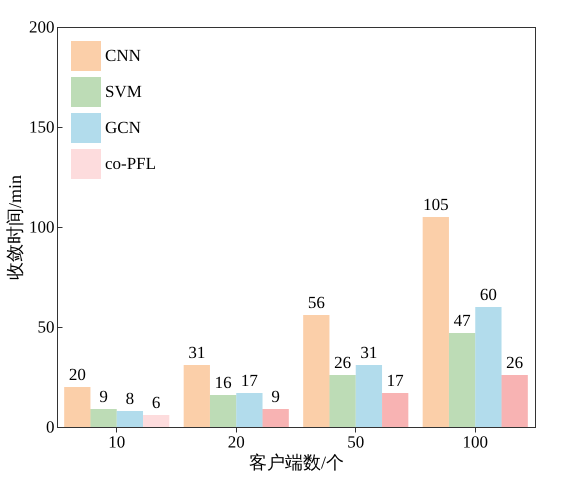  I want to click on data-label: 6, so click(156, 402).